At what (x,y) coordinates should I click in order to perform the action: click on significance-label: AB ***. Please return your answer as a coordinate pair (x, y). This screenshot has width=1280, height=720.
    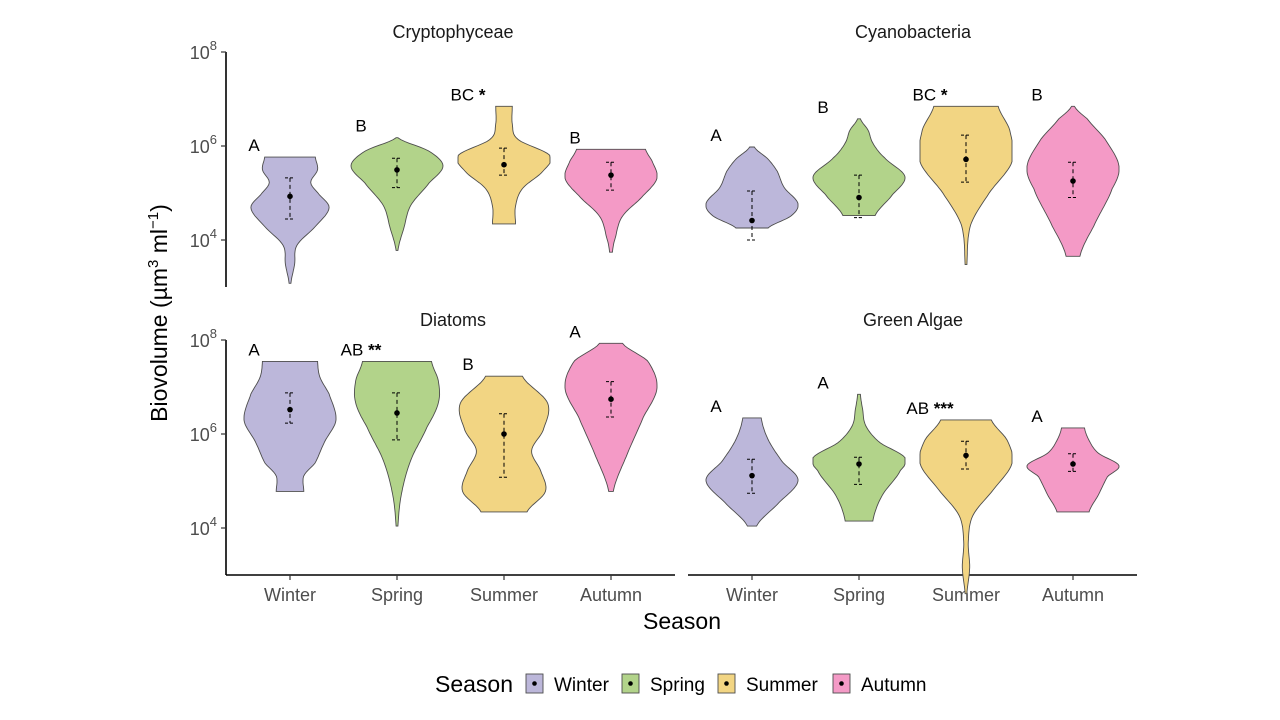
    Looking at the image, I should click on (930, 408).